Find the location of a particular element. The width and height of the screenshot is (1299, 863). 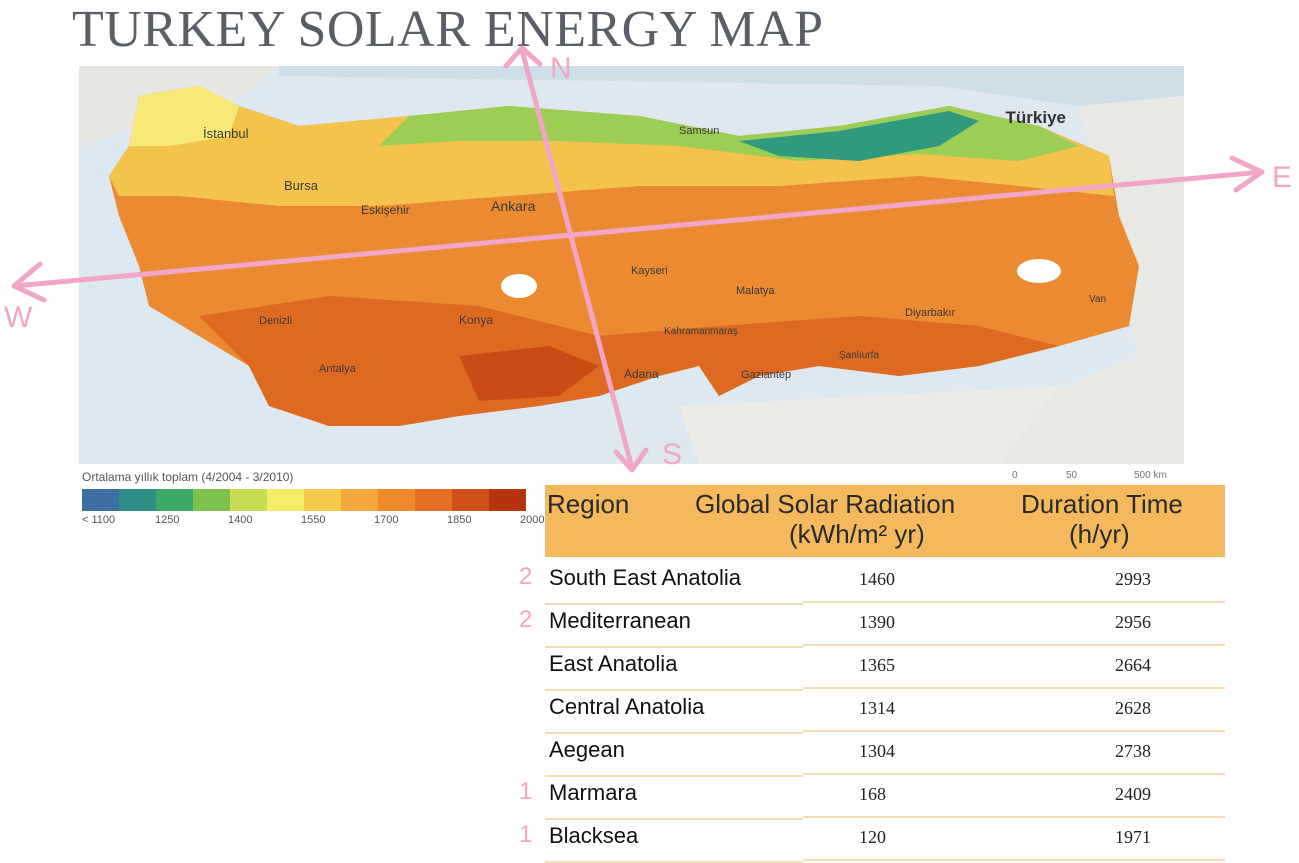

city-label: Samsun is located at coordinates (699, 131).